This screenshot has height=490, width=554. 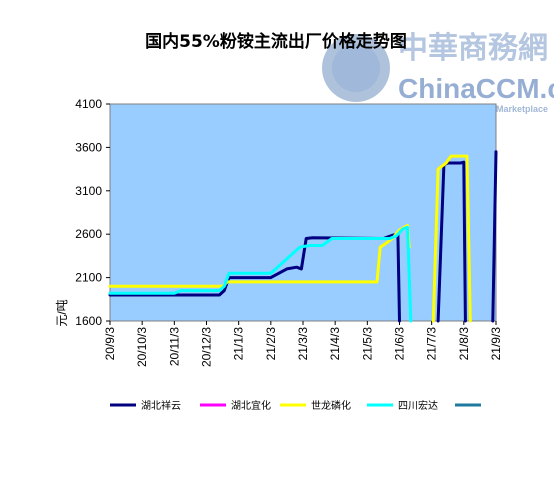 What do you see at coordinates (367, 344) in the screenshot?
I see `x-tick-label: 21/5/3` at bounding box center [367, 344].